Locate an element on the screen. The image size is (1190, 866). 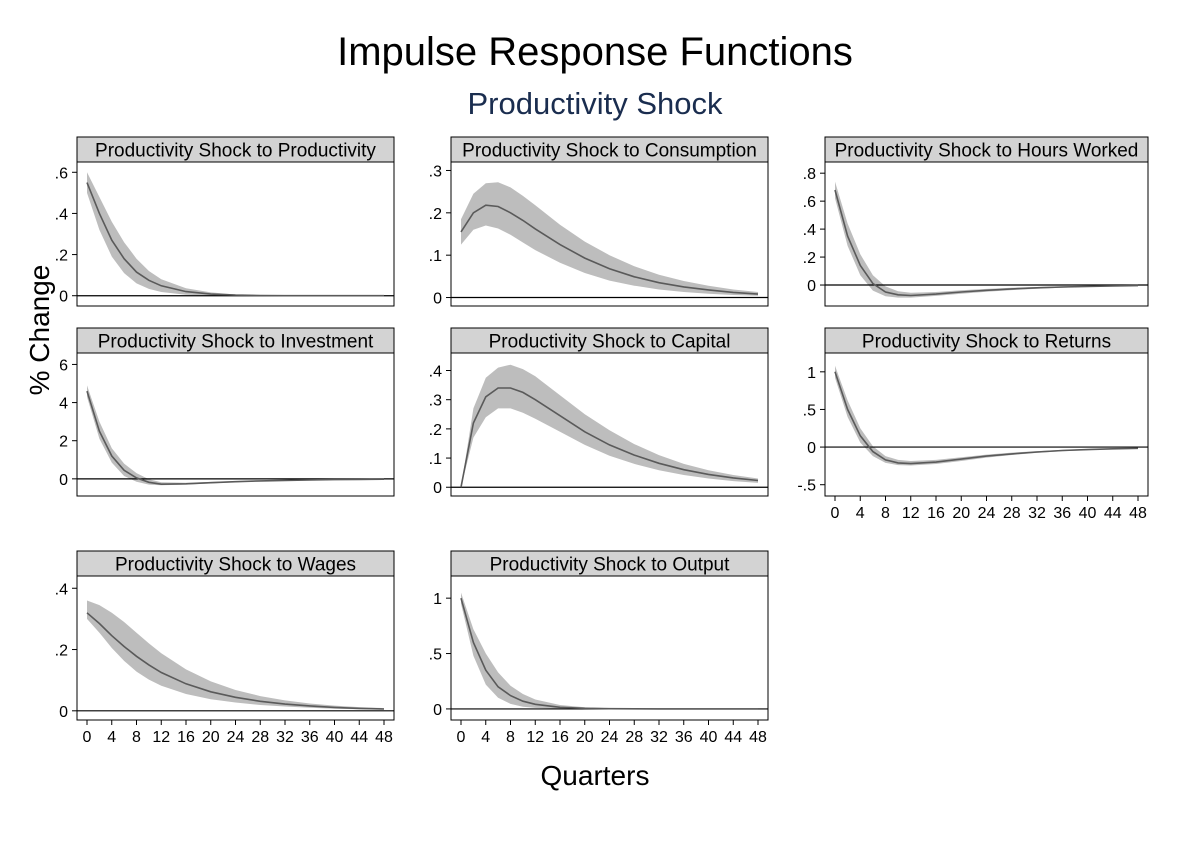
x-axis-label: Quarters is located at coordinates (595, 775).